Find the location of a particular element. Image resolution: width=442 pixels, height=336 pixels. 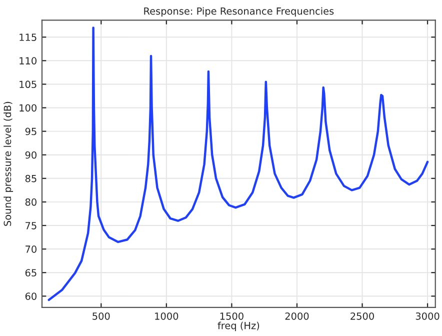

x-tick-label: 3000 is located at coordinates (428, 316).